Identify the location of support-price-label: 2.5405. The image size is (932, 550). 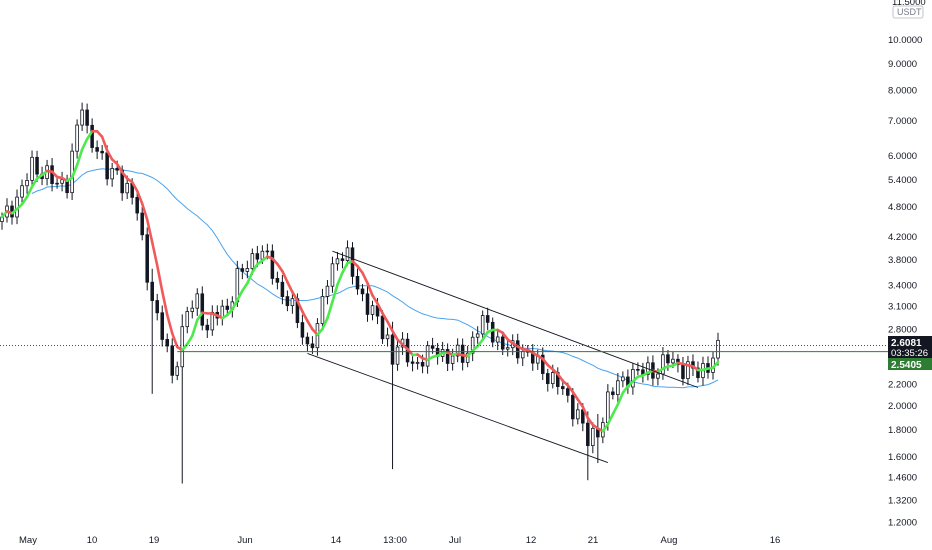
(906, 365).